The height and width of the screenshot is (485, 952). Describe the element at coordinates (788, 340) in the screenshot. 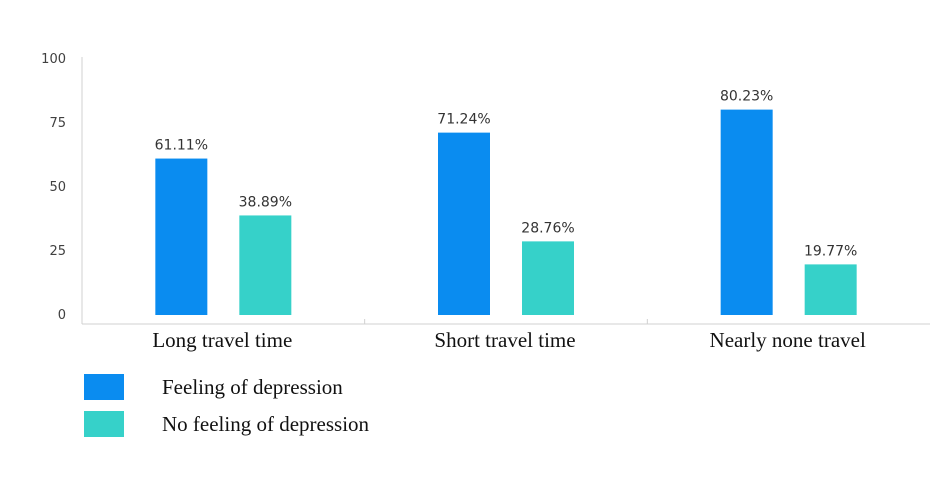

I see `x-category-label: Nearly none travel` at that location.